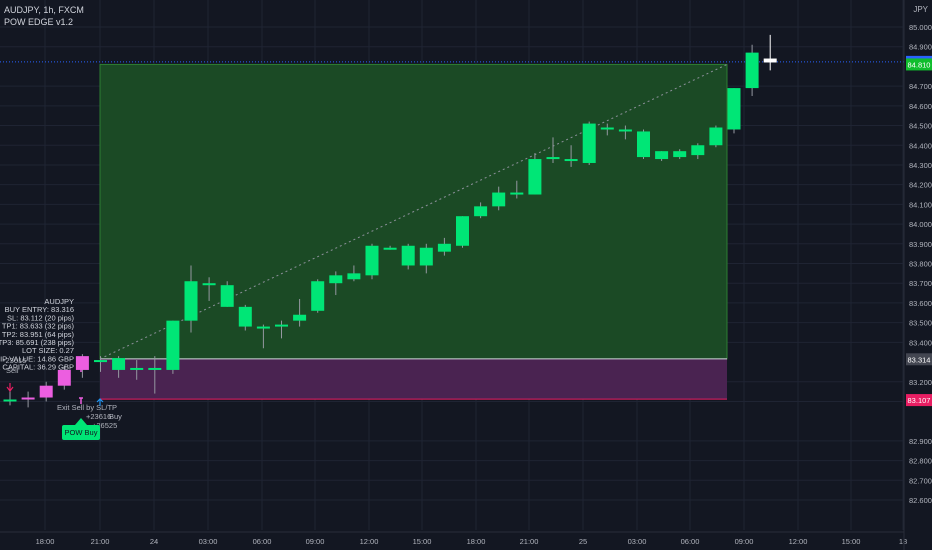 The image size is (932, 550). I want to click on info-box-line: TP1: 83.633 (32 pips), so click(38, 326).